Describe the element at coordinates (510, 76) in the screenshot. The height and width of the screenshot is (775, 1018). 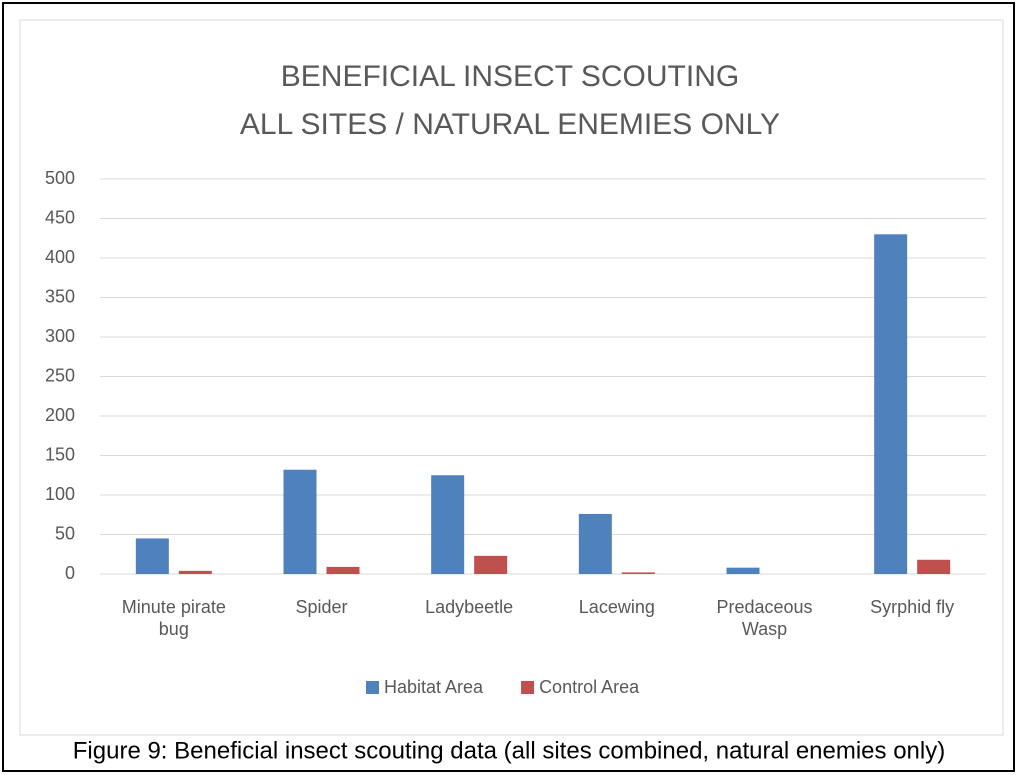
I see `chart-title: BENEFICIAL INSECT SCOUTING` at that location.